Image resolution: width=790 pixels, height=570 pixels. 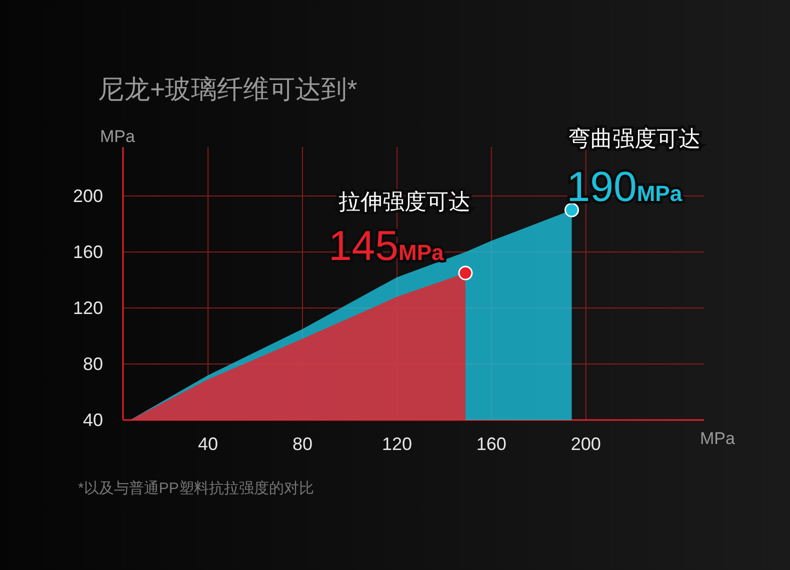 I want to click on x-tick-label: 200, so click(x=585, y=444).